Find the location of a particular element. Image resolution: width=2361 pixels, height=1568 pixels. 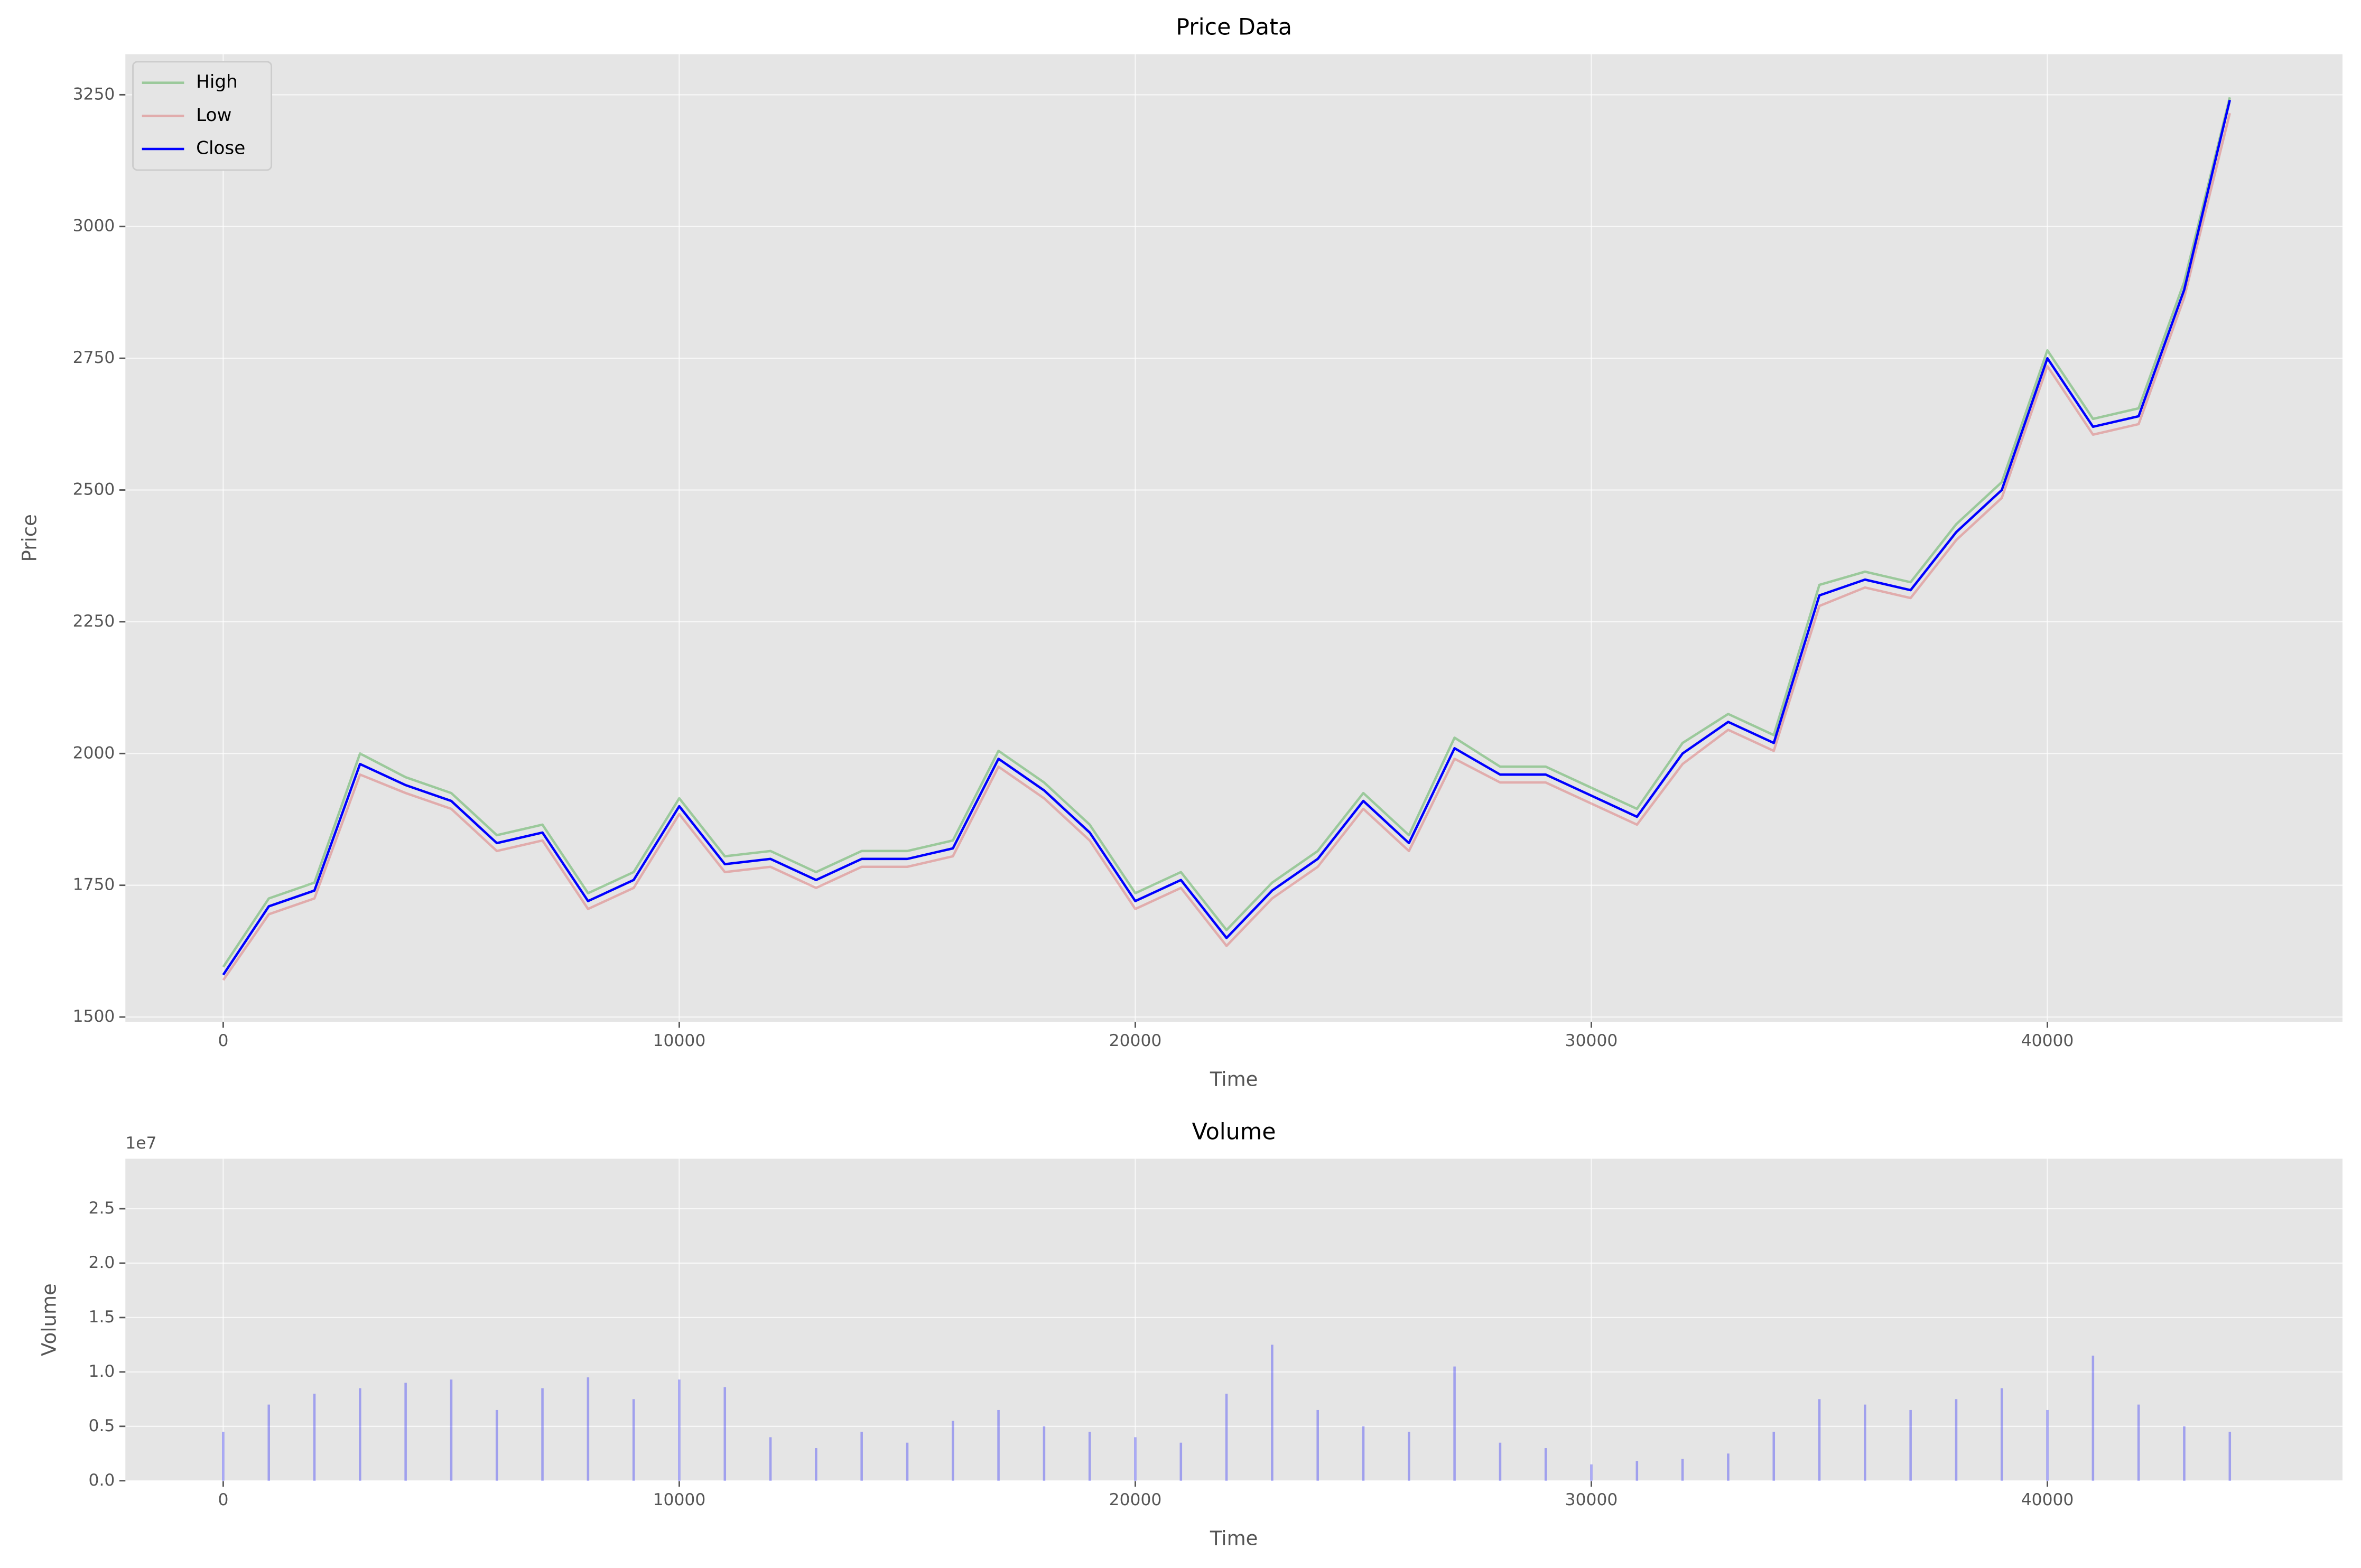

legend-label: Low is located at coordinates (214, 115).